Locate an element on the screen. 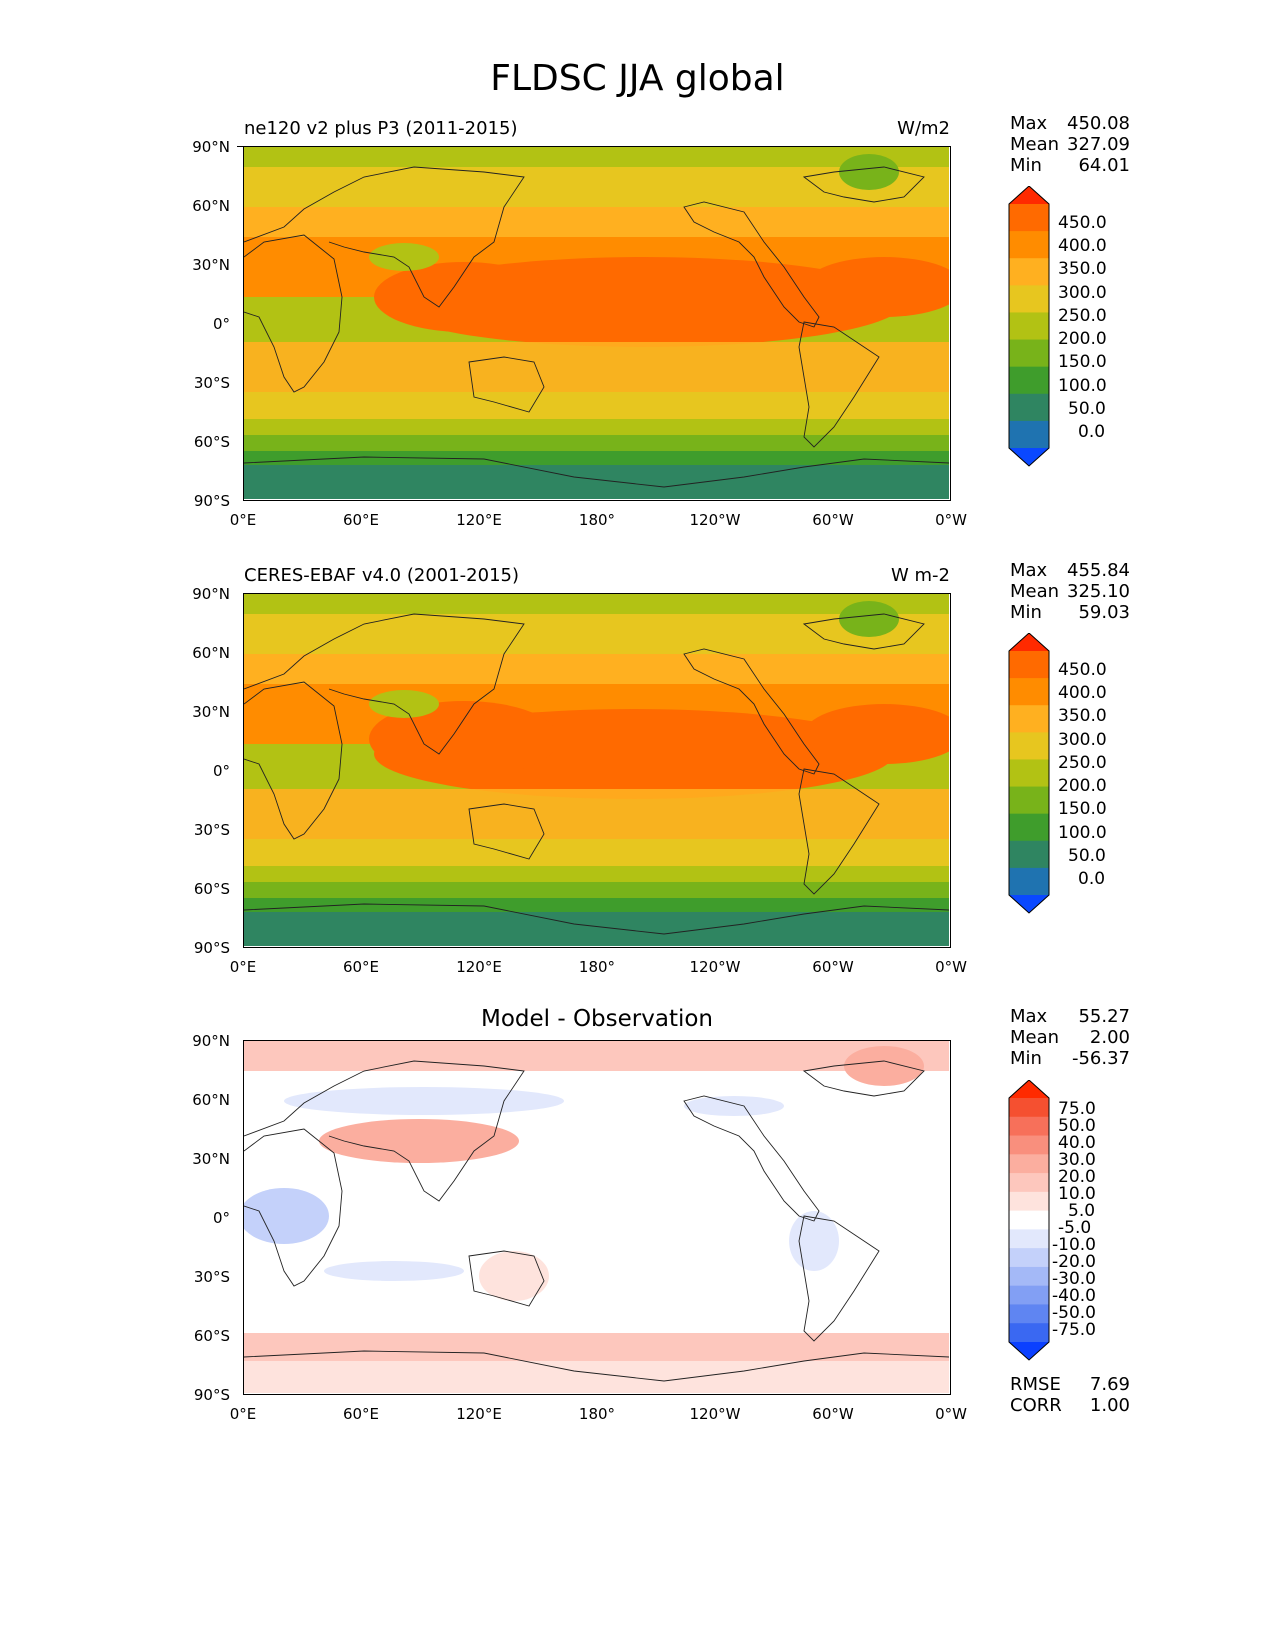  panel-2-lon-tick: 120°W is located at coordinates (715, 1414).